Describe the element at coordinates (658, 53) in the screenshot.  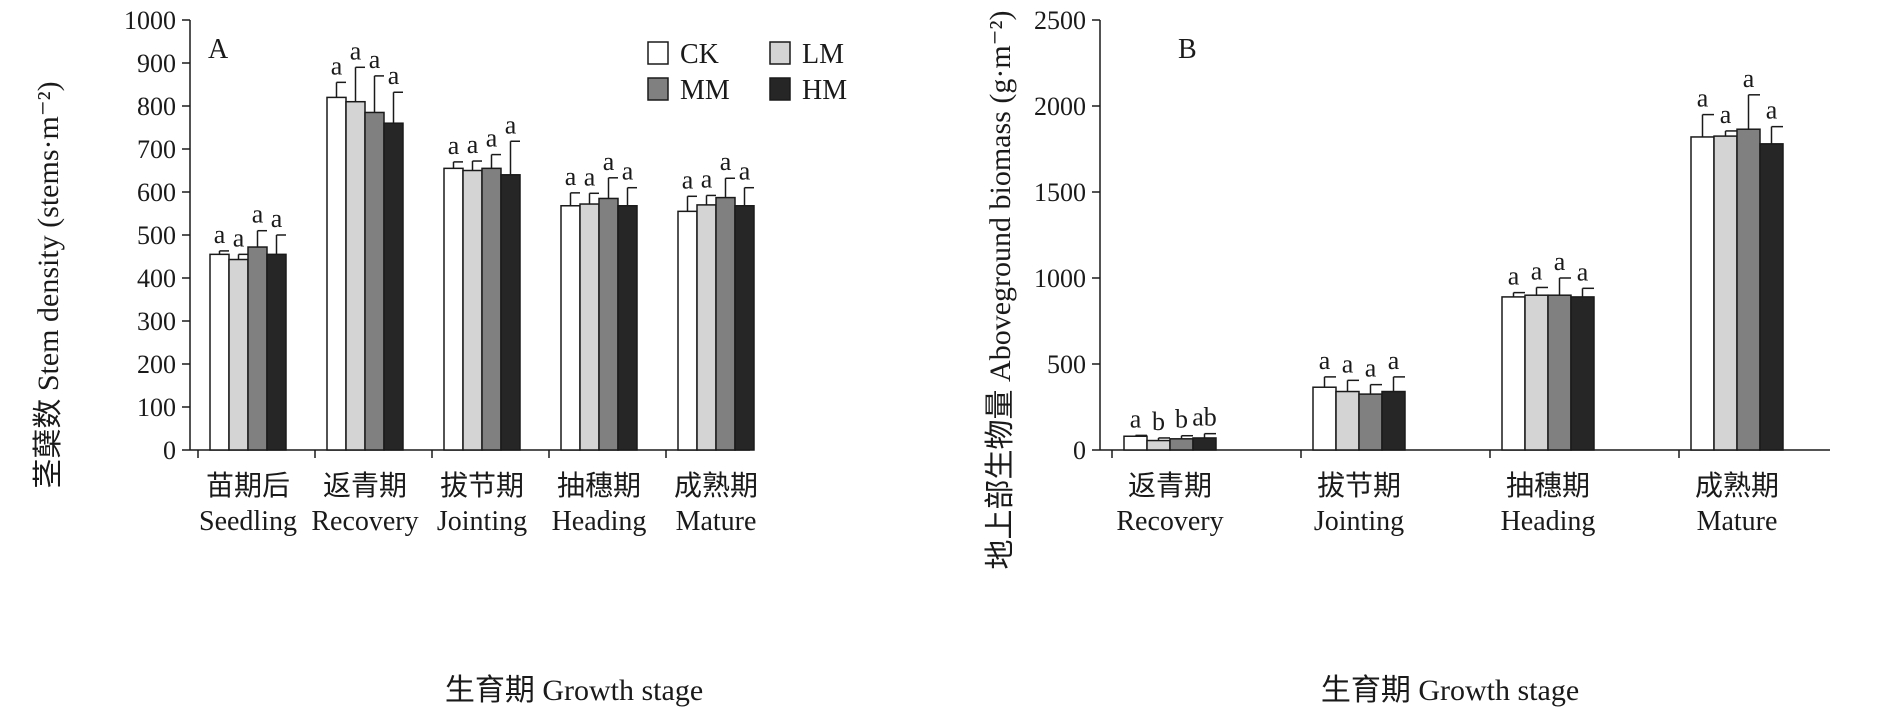
I see `legend-swatch-ck` at that location.